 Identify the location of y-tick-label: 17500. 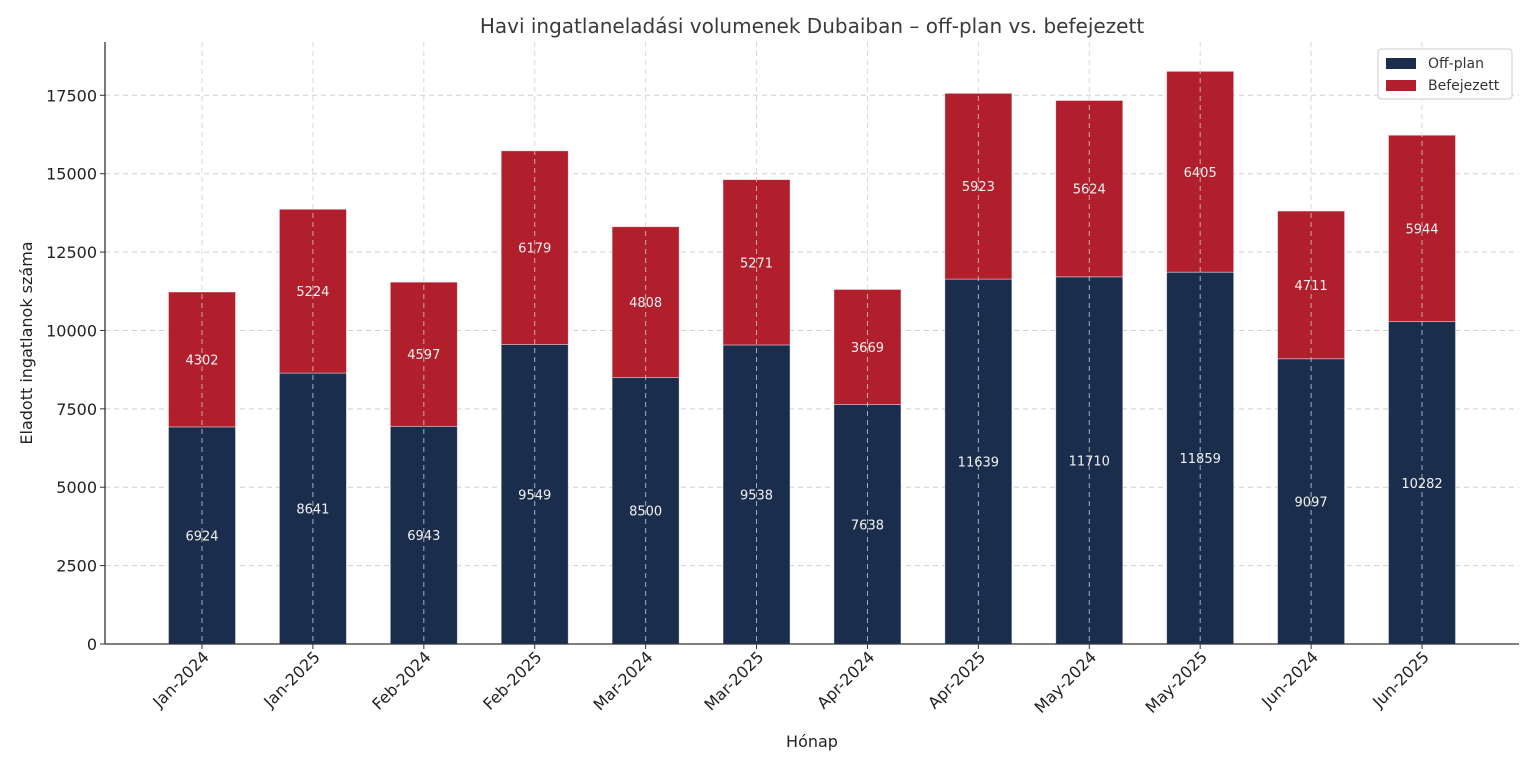
(71, 95).